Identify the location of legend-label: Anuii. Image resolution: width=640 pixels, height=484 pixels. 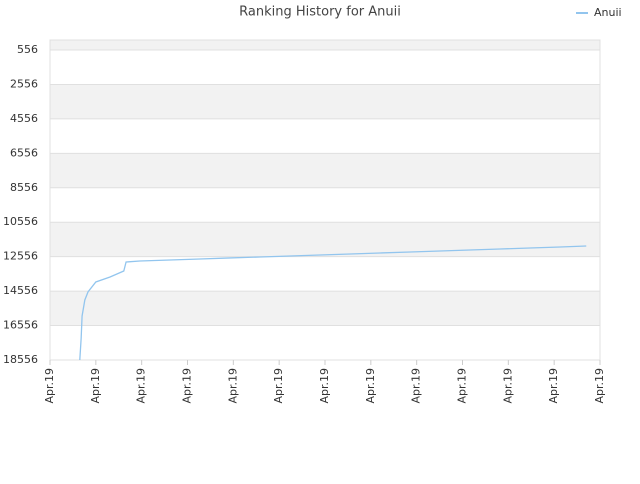
(608, 12).